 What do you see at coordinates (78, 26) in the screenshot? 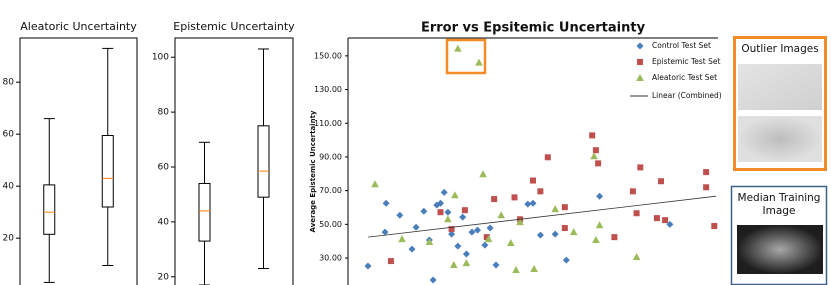
I see `chart-title: Aleatoric Uncertainty` at bounding box center [78, 26].